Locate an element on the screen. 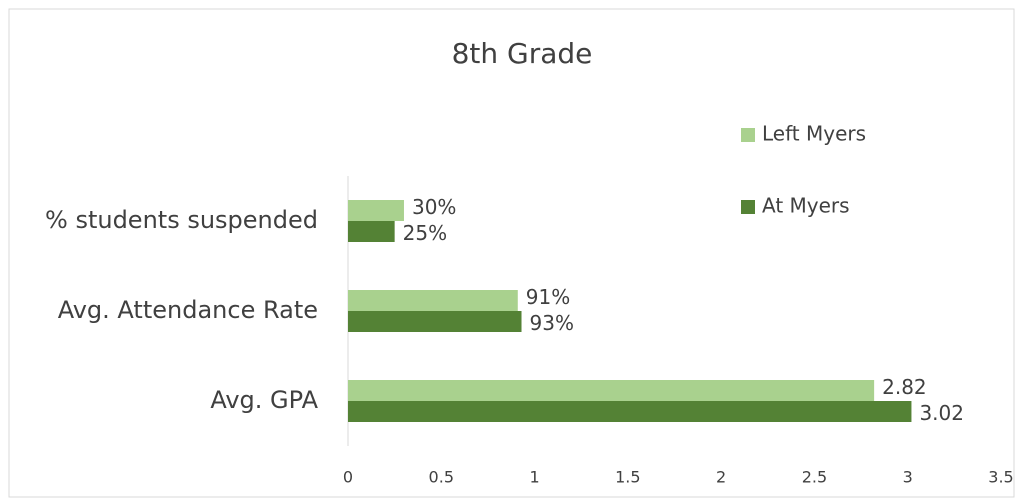 The width and height of the screenshot is (1023, 502). legend-label: Left Myers is located at coordinates (814, 134).